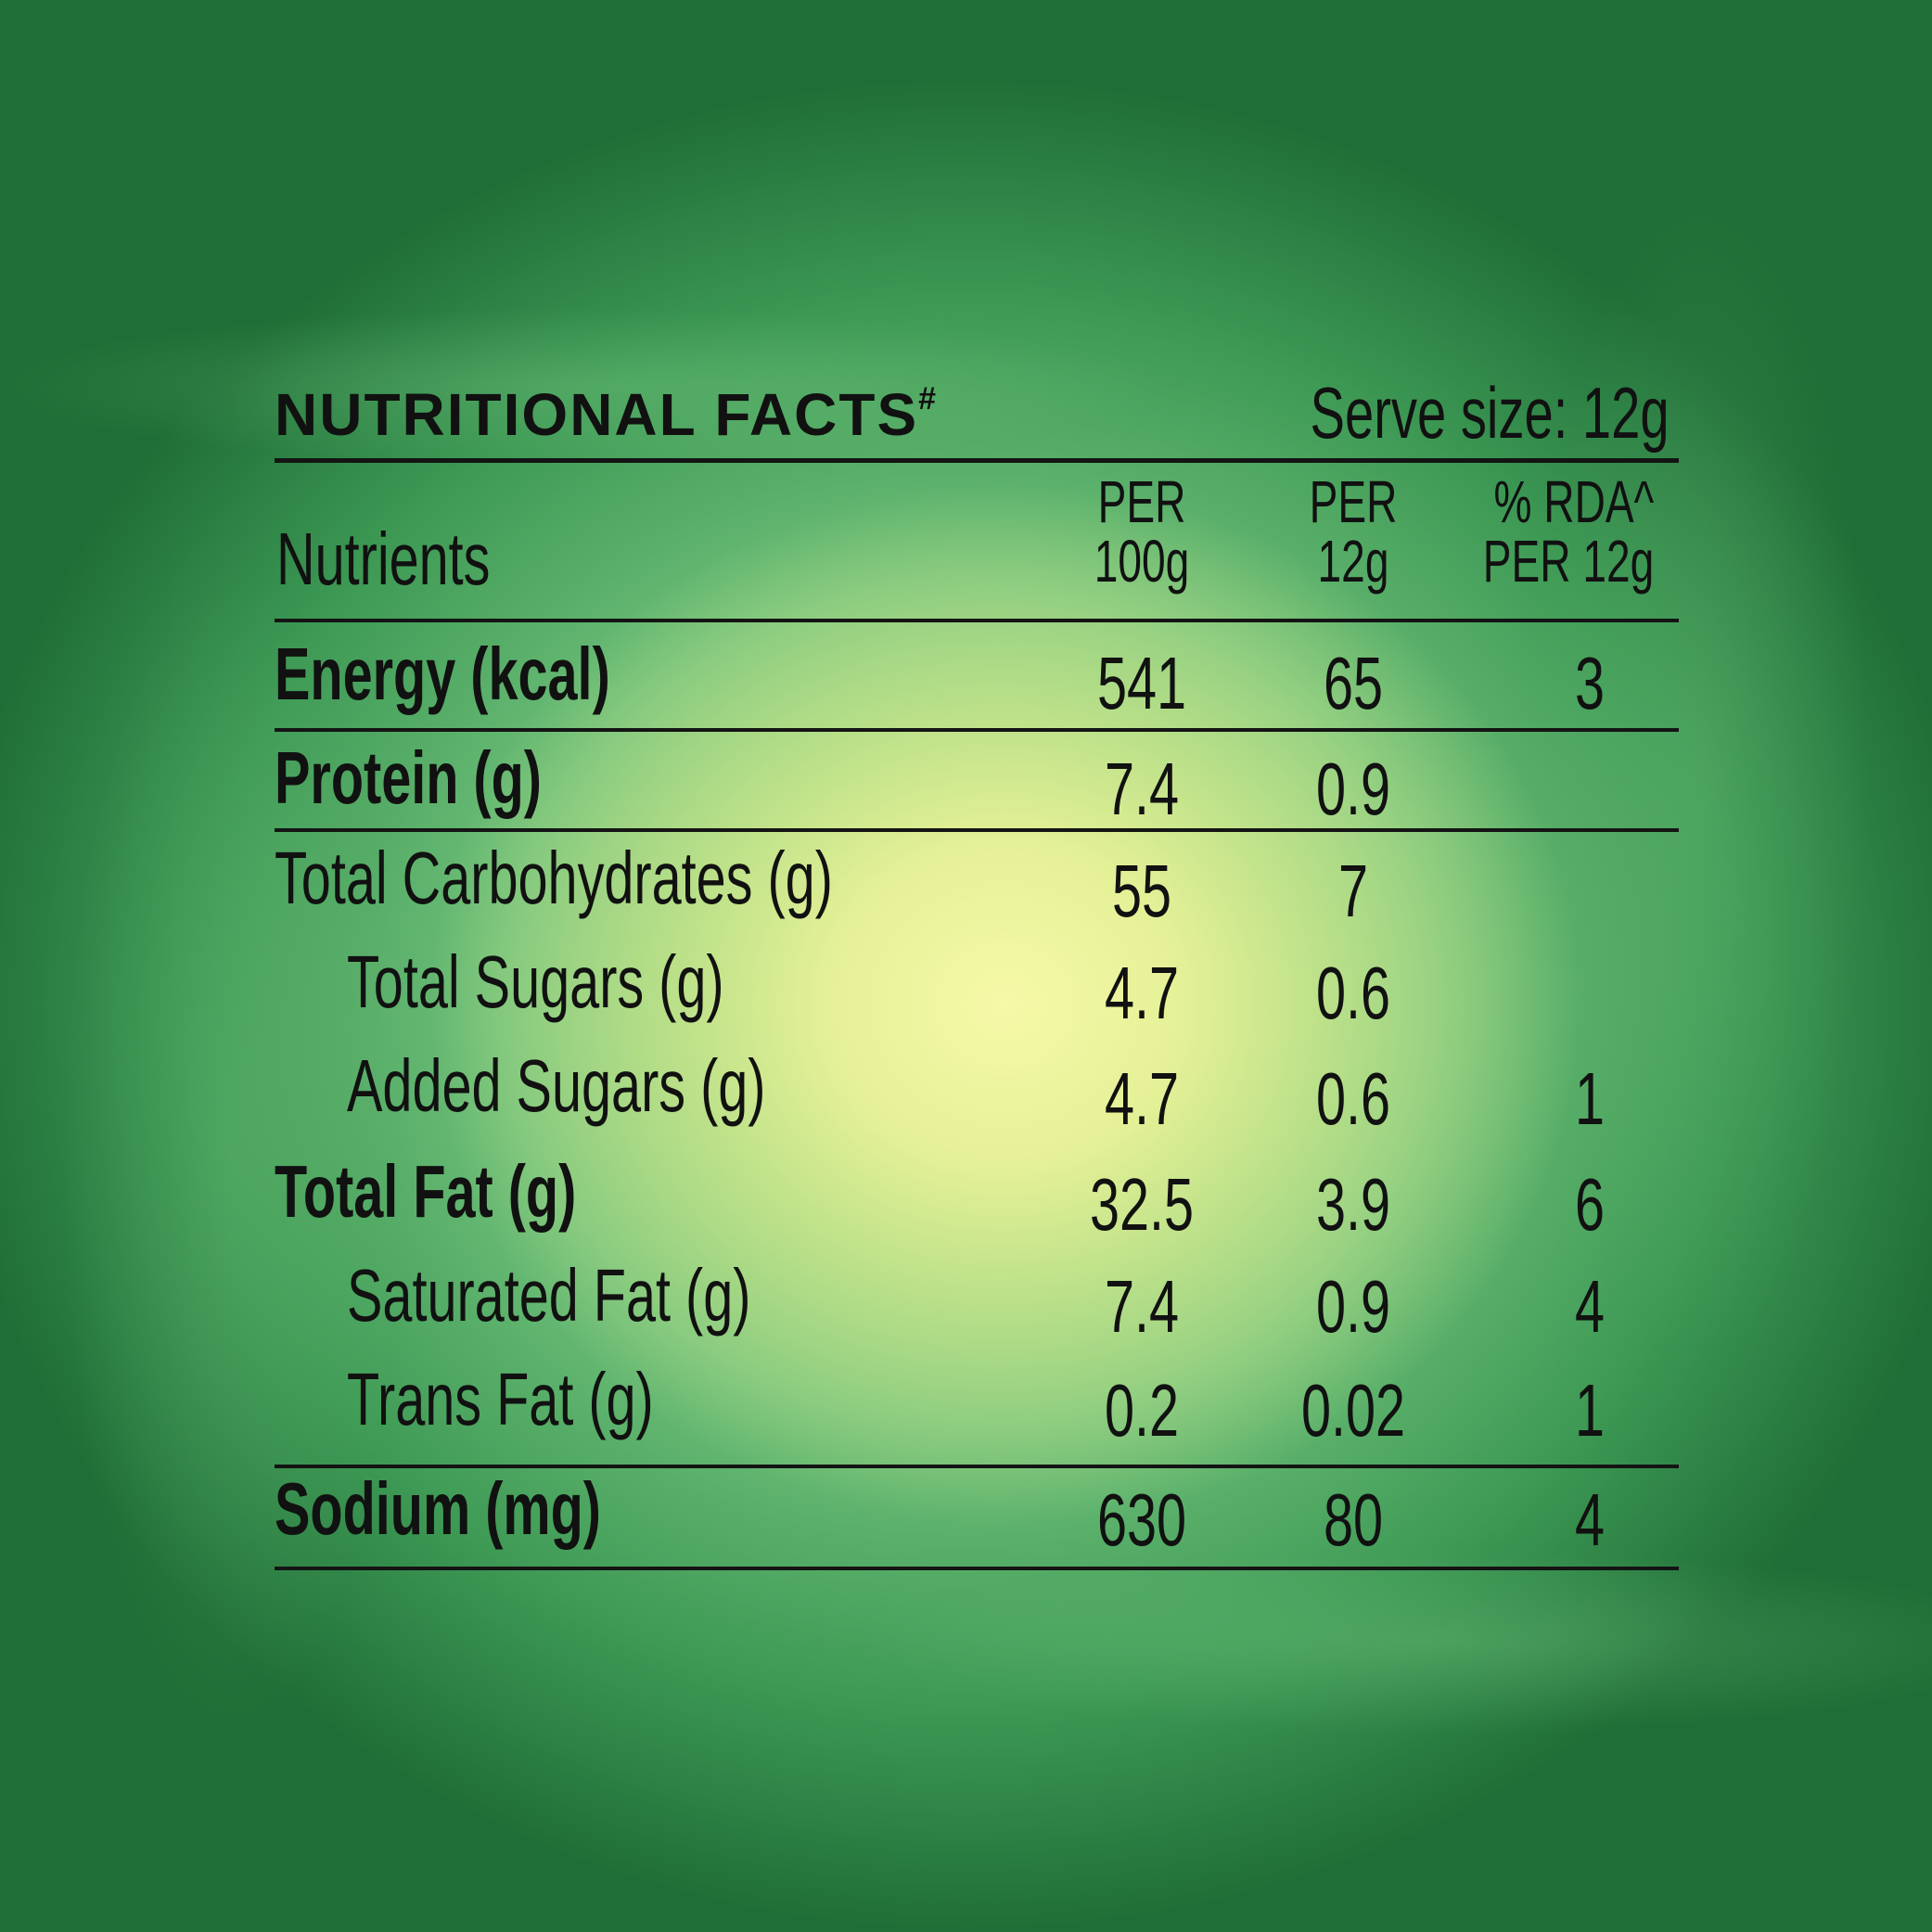 The image size is (1932, 1932). I want to click on table-bottom-rule, so click(977, 1568).